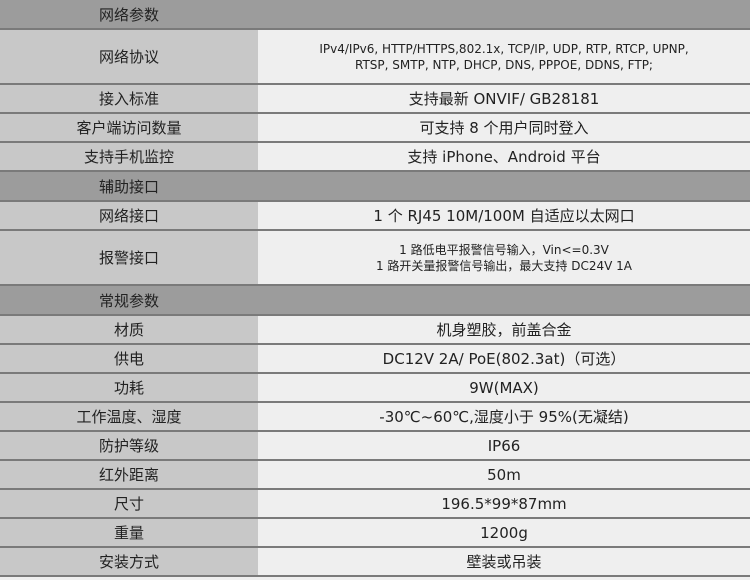  I want to click on spec-row: 红外距离 50m, so click(375, 475).